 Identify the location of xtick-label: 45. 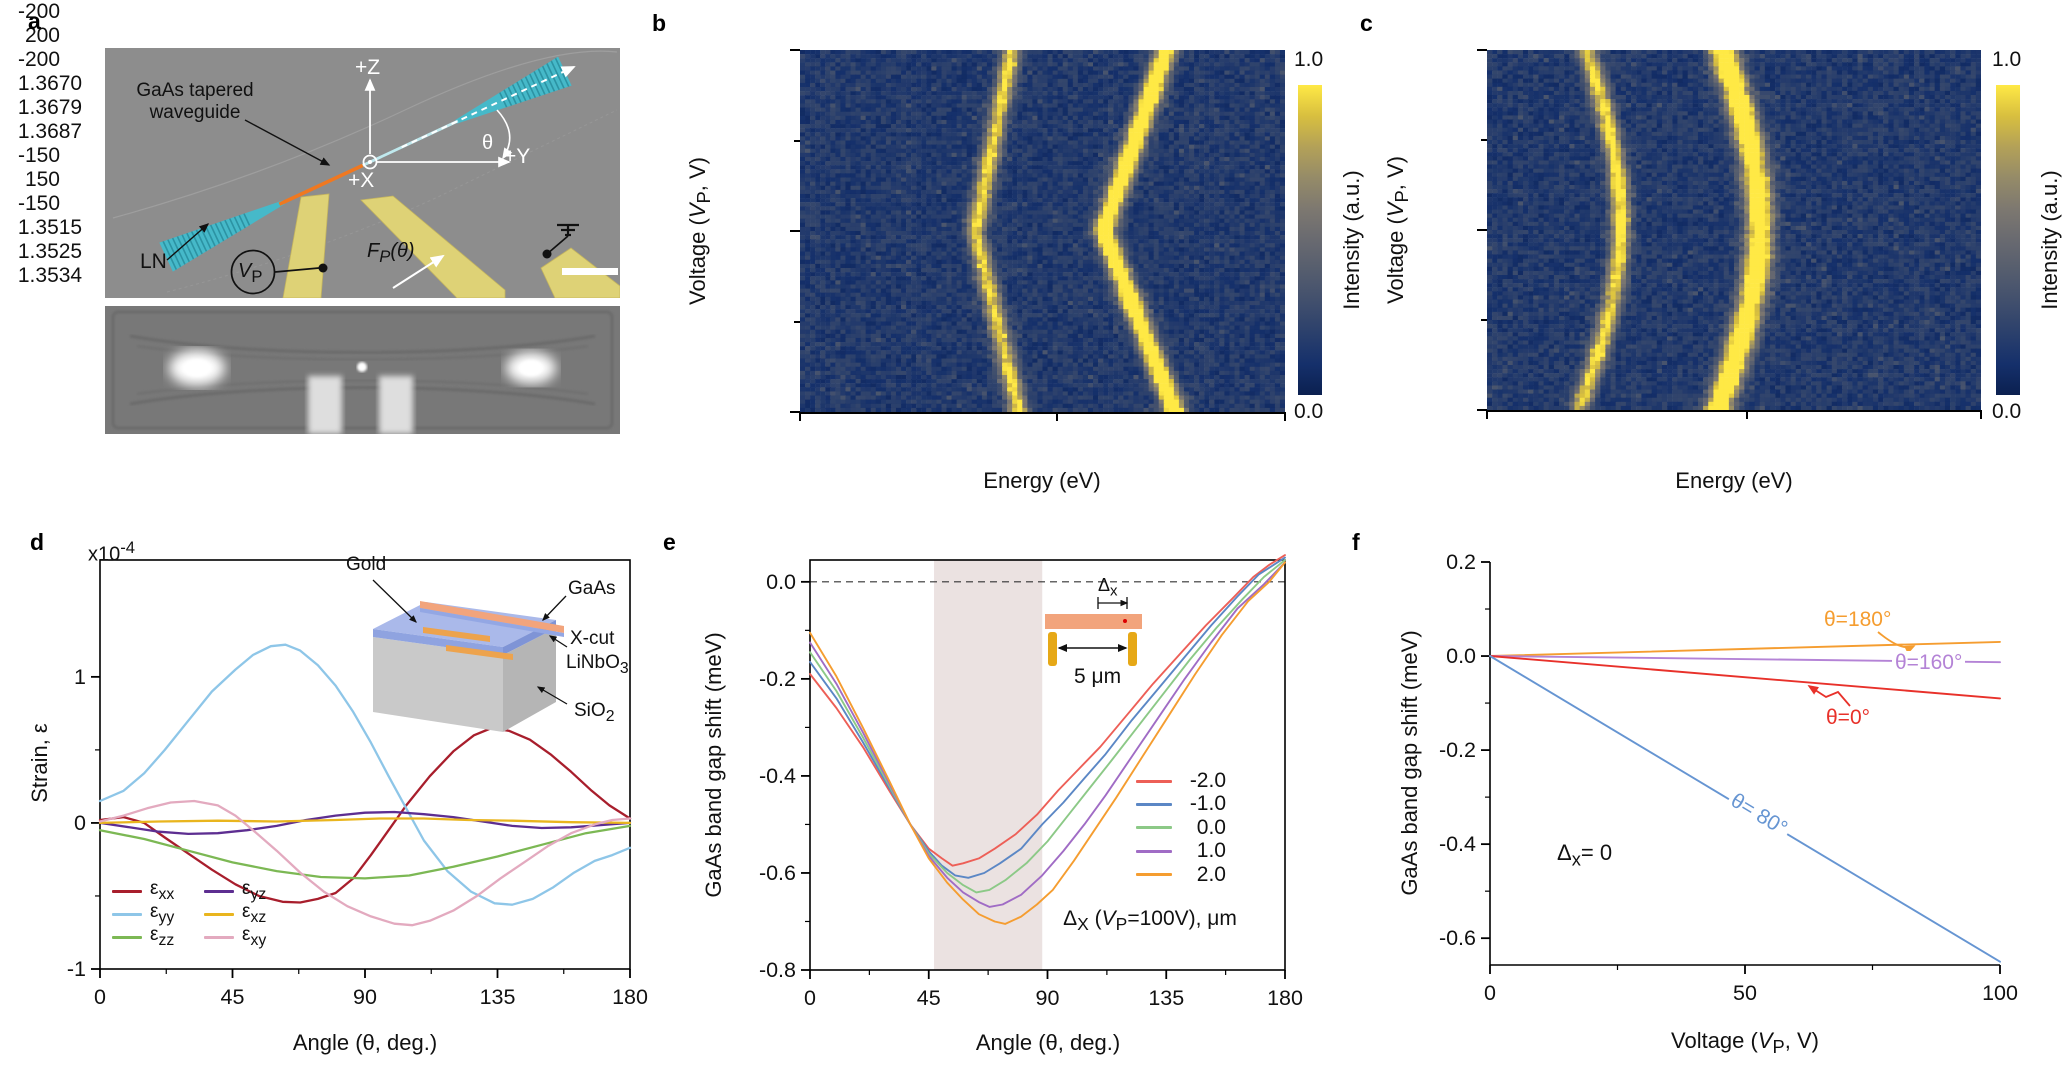
(929, 998).